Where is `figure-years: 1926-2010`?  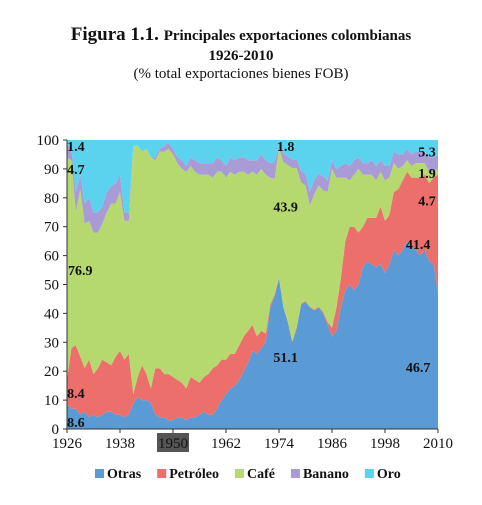 figure-years: 1926-2010 is located at coordinates (241, 55).